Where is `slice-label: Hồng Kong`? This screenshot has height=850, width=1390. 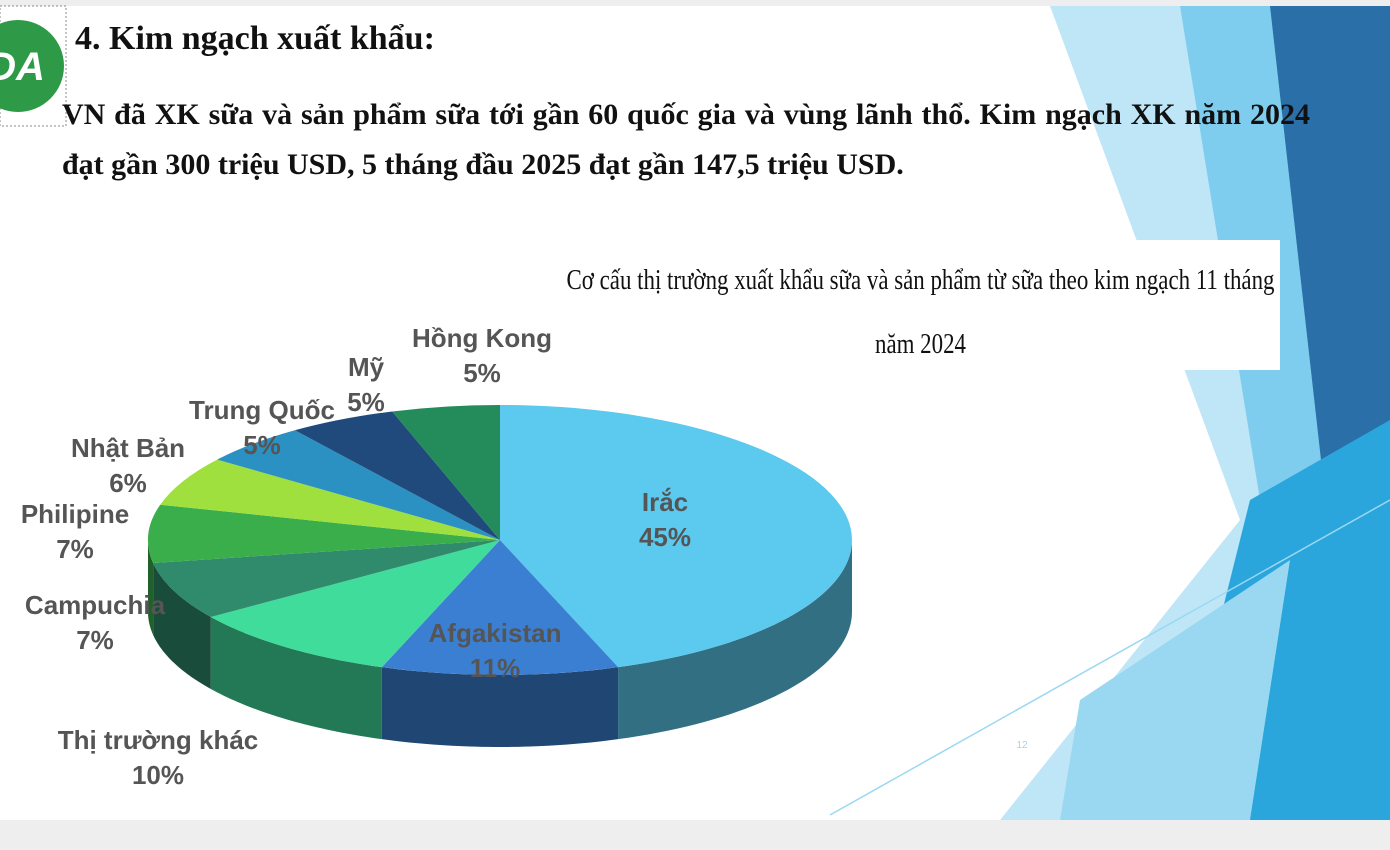
slice-label: Hồng Kong is located at coordinates (482, 338).